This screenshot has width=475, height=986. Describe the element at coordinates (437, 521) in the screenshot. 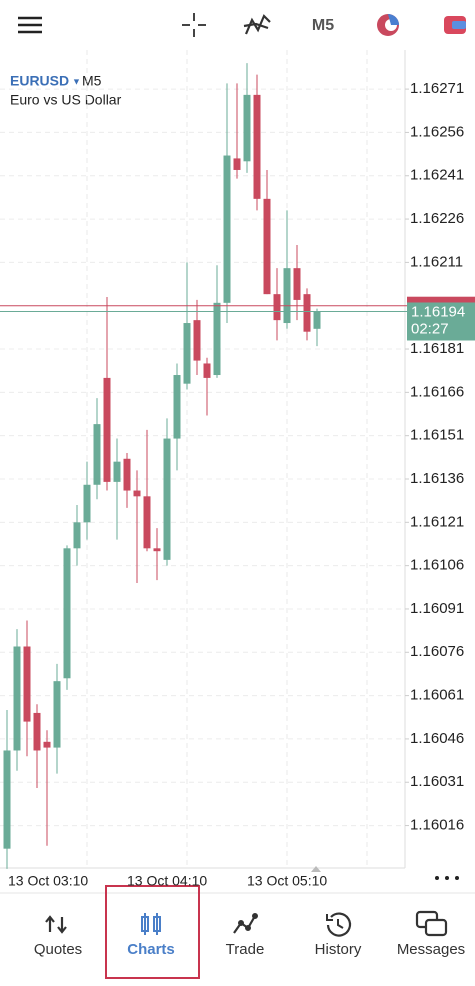

I see `y-tick-label: 1.16121` at that location.